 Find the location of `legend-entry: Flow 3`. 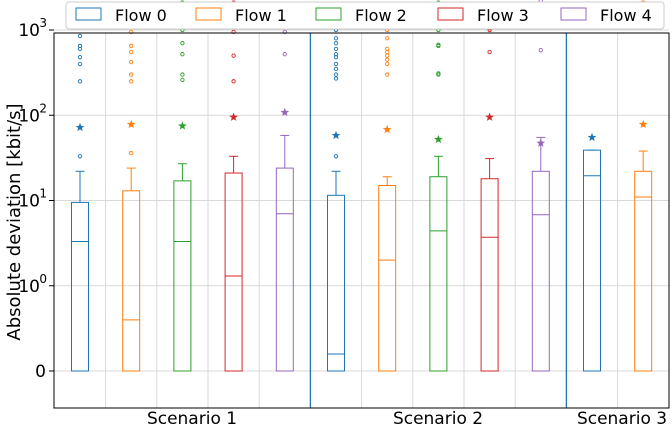

legend-entry: Flow 3 is located at coordinates (483, 15).